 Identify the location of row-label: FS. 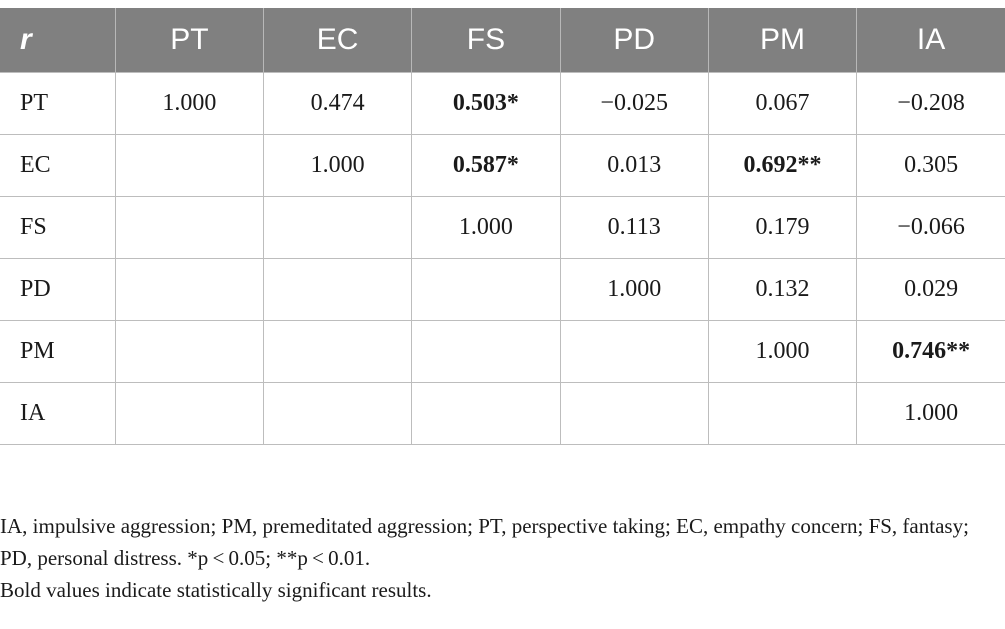
(58, 227).